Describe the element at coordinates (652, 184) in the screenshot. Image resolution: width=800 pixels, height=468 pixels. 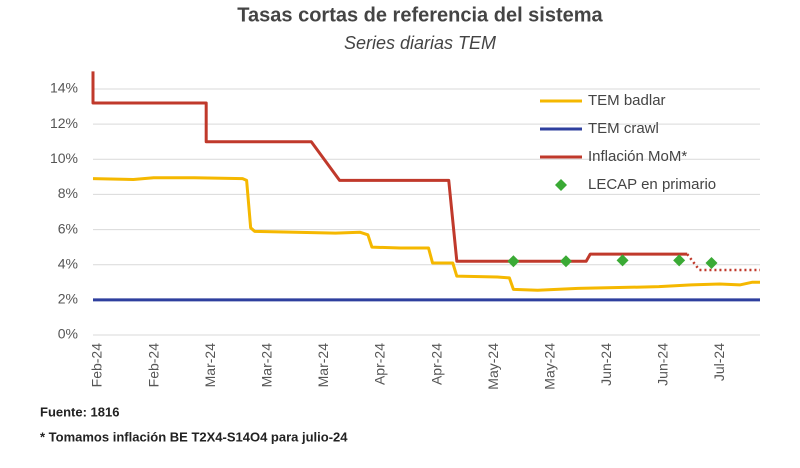
I see `legend-label: LECAP en primario` at that location.